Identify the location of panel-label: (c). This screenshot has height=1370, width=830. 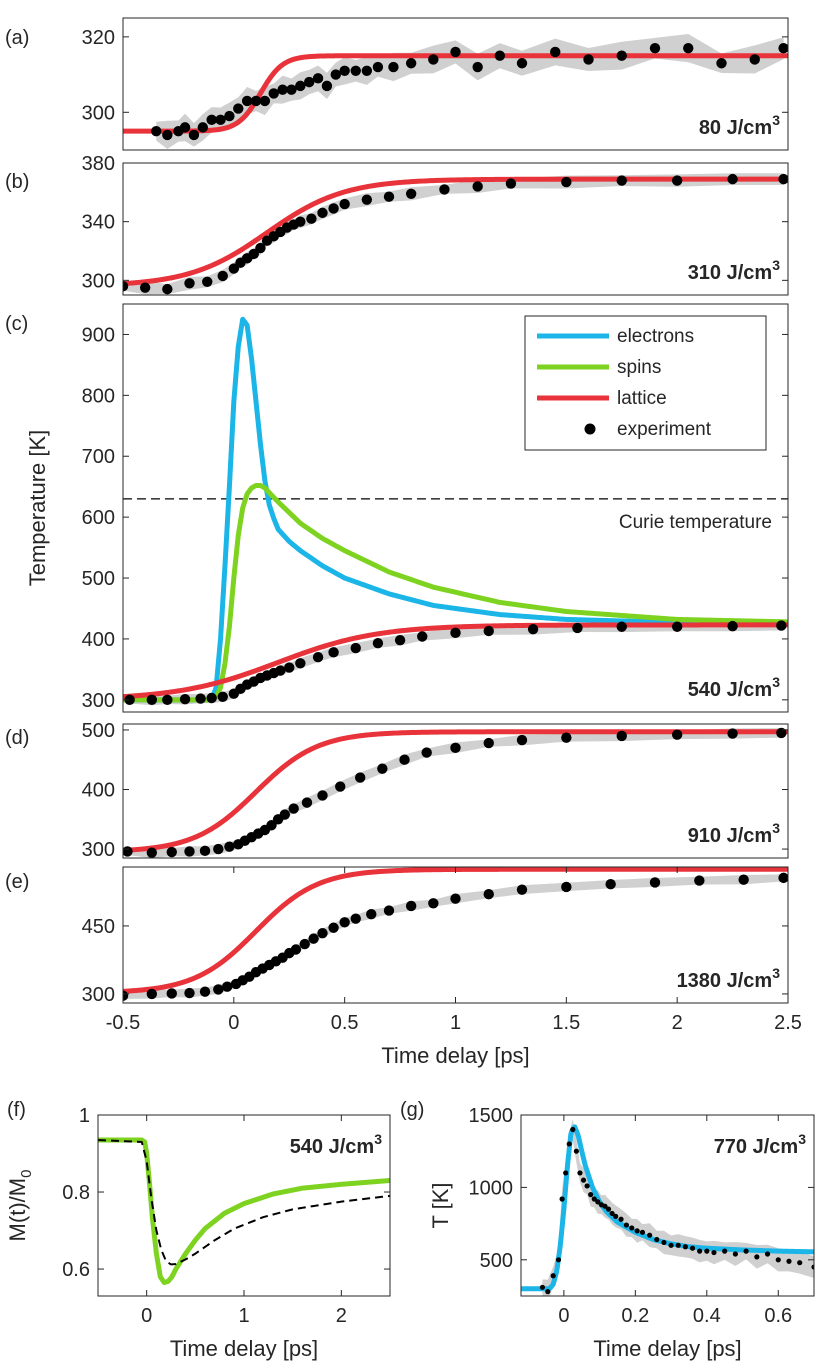
(16, 324).